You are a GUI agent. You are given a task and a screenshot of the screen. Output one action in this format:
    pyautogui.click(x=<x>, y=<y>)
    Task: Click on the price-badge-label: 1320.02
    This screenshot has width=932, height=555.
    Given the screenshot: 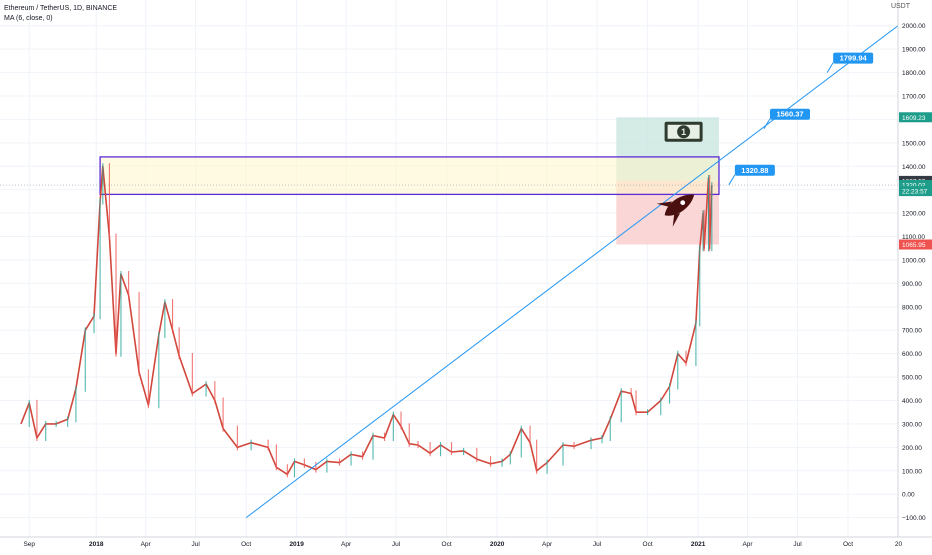 What is the action you would take?
    pyautogui.click(x=914, y=186)
    